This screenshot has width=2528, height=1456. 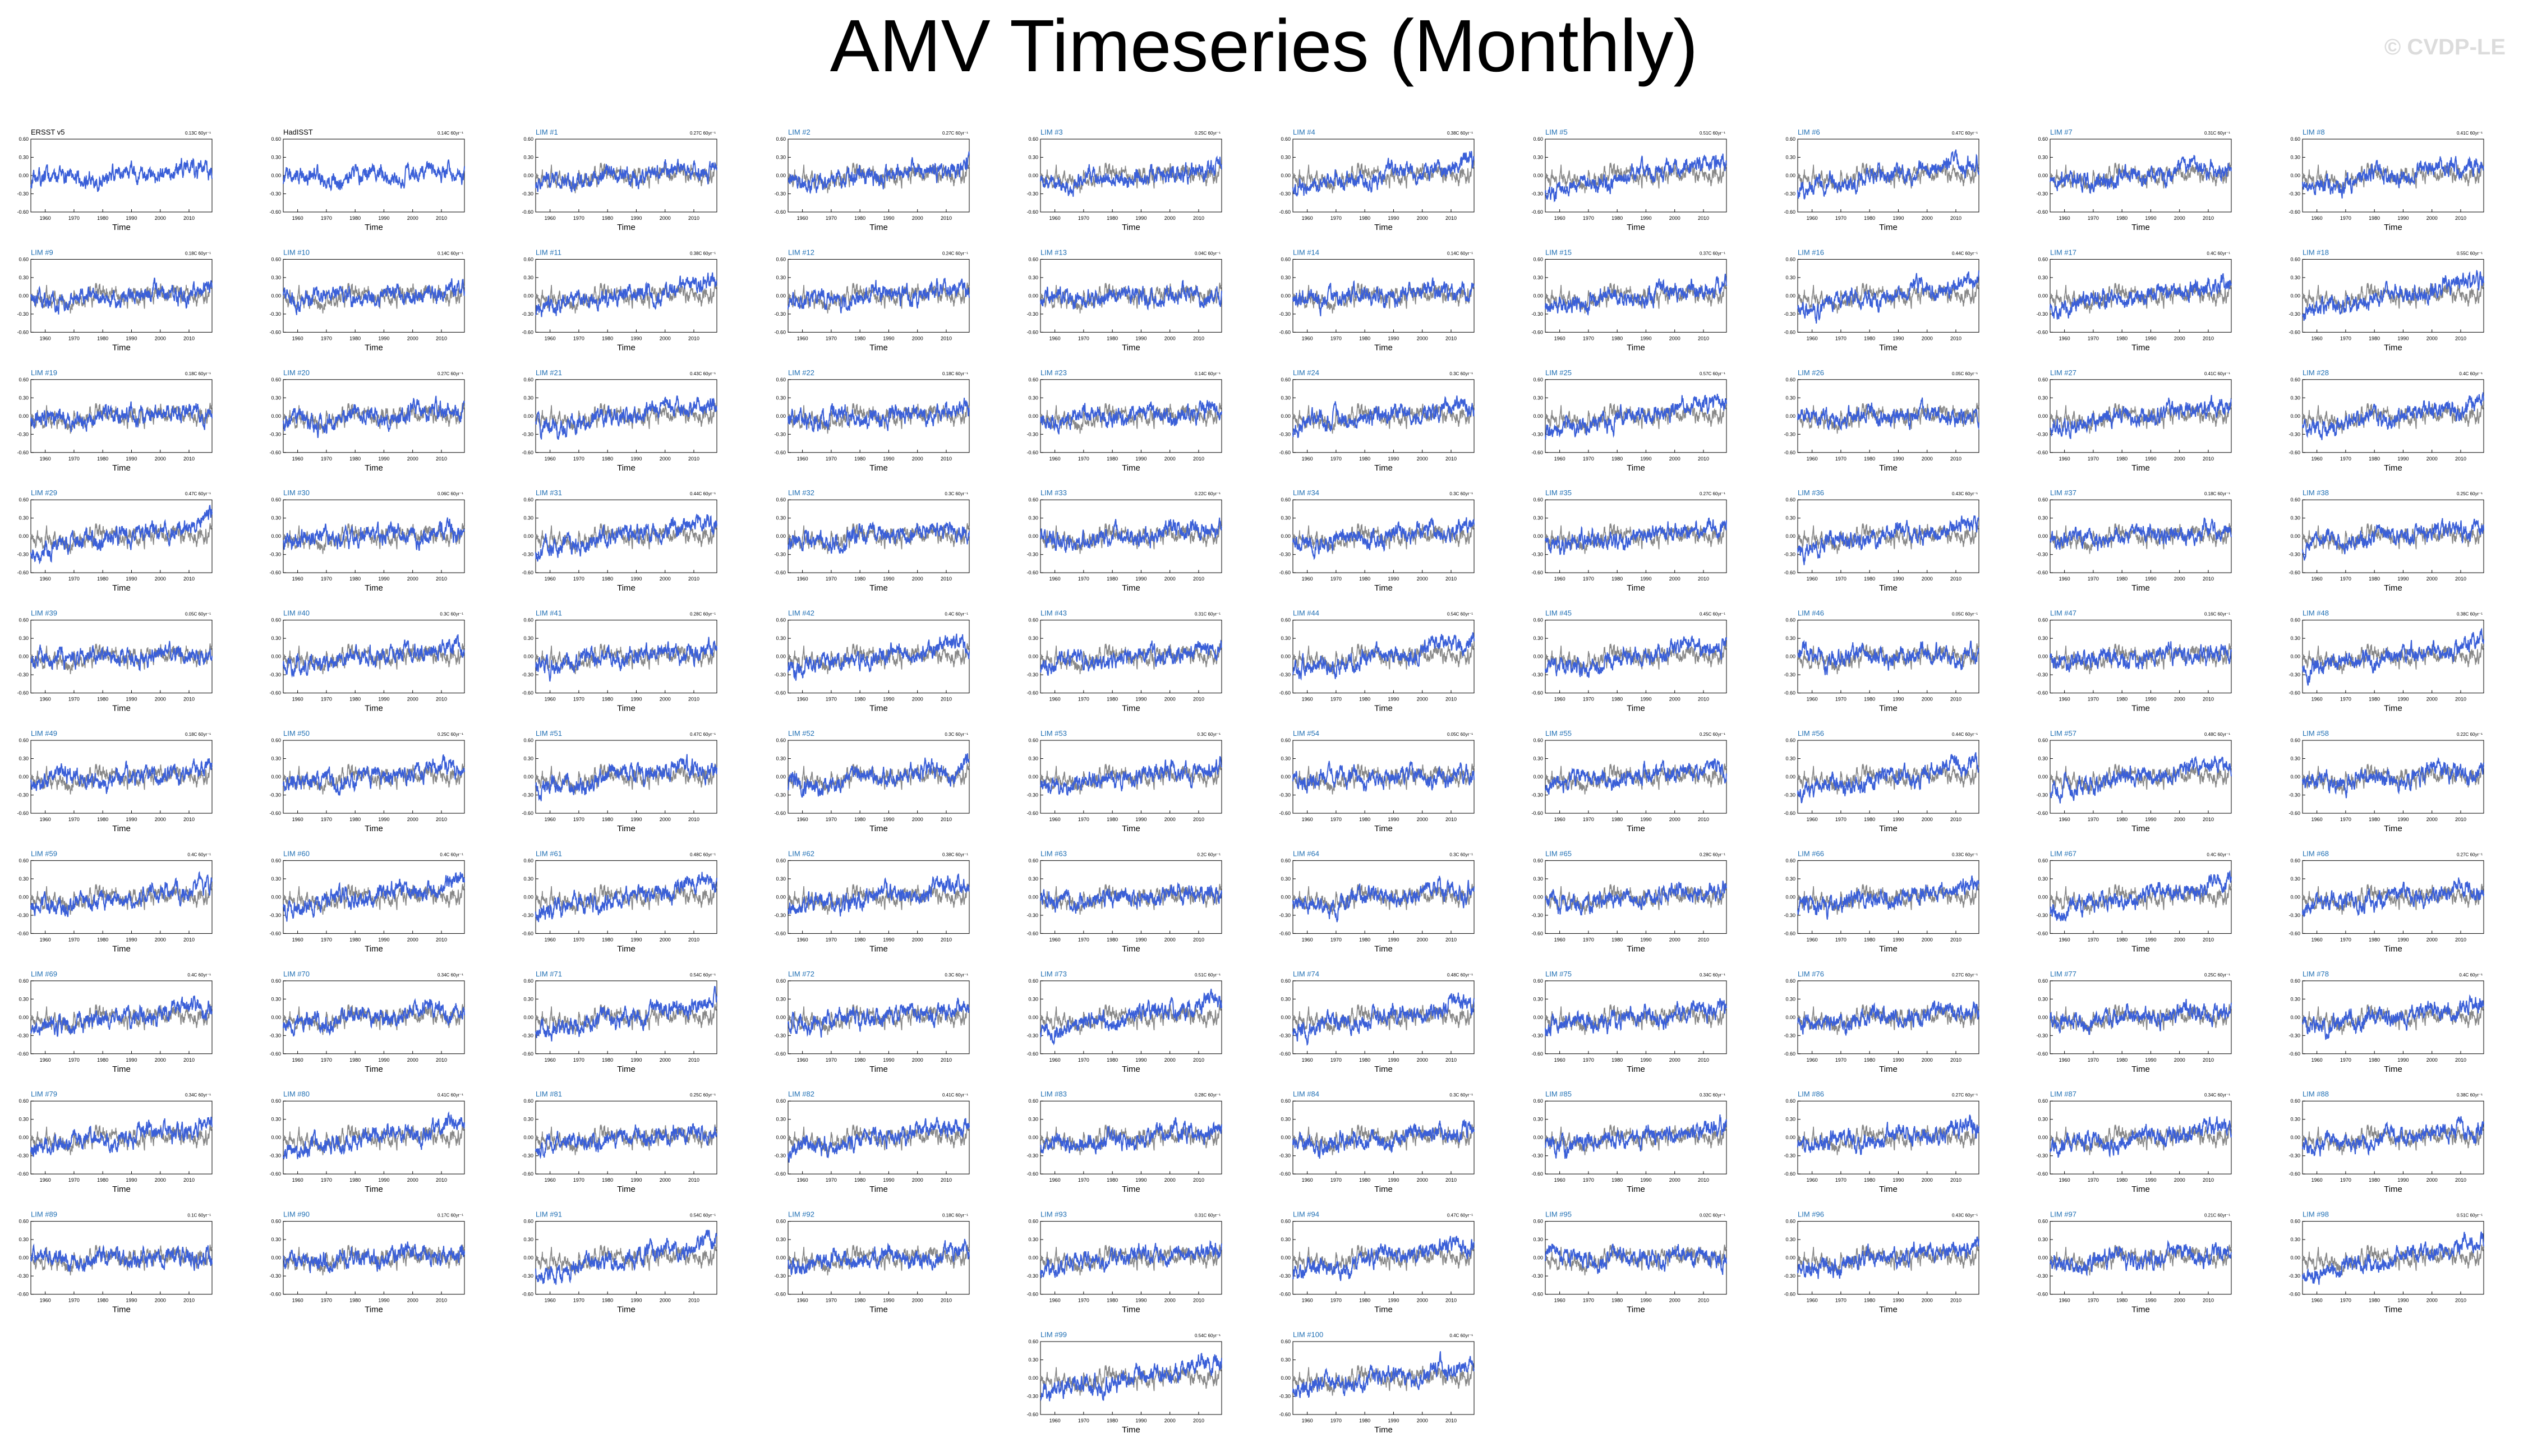 What do you see at coordinates (1811, 853) in the screenshot?
I see `panel-title: LIM #66` at bounding box center [1811, 853].